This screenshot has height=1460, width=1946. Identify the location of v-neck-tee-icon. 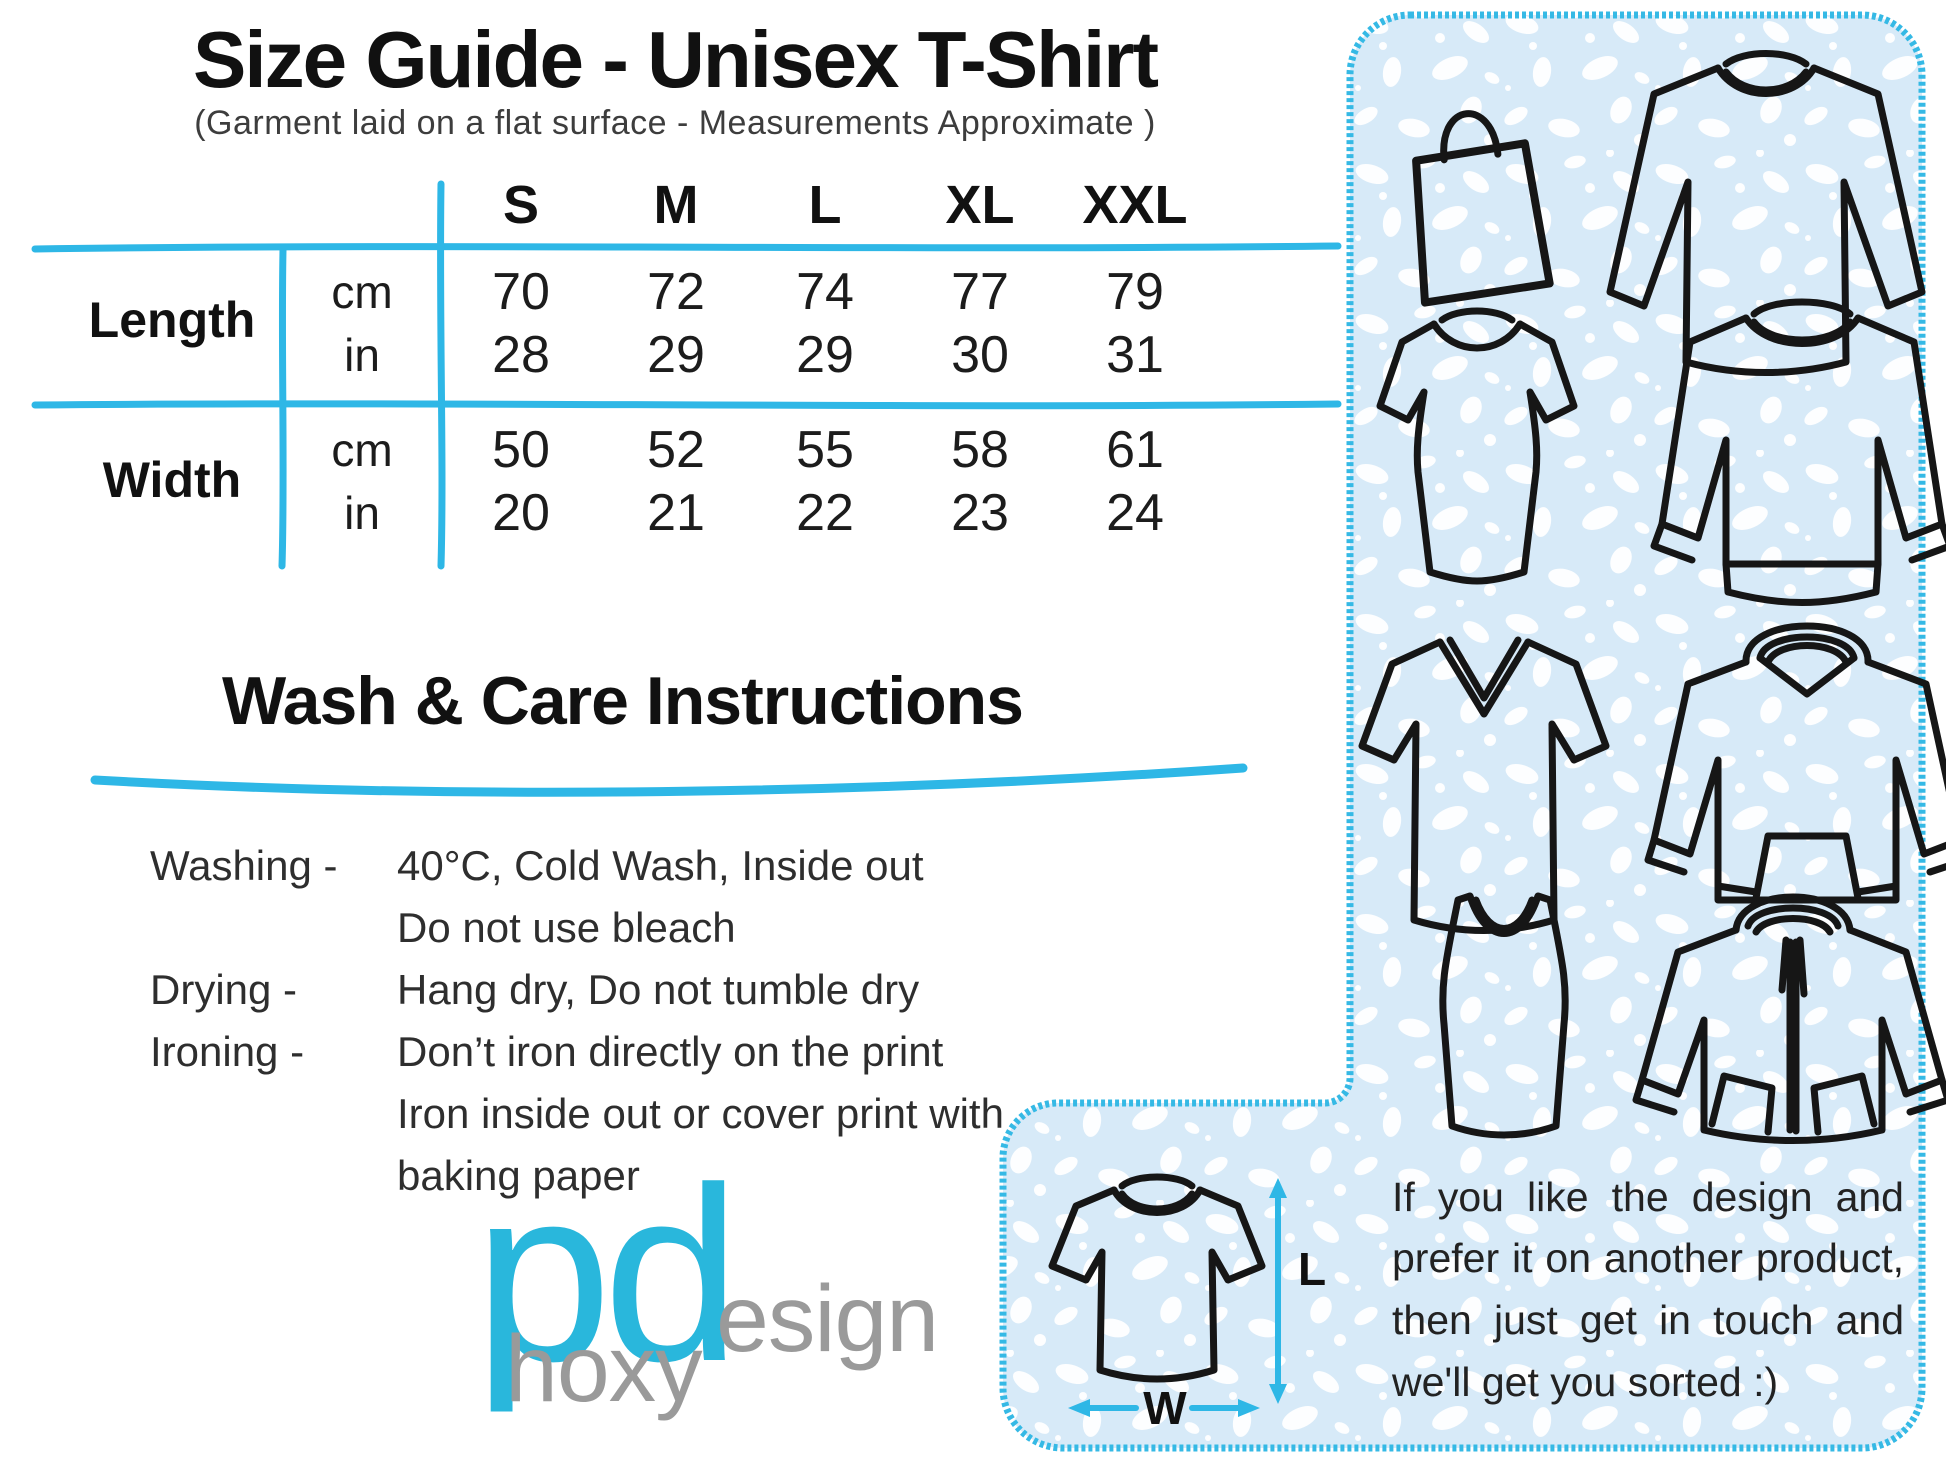
(1484, 785).